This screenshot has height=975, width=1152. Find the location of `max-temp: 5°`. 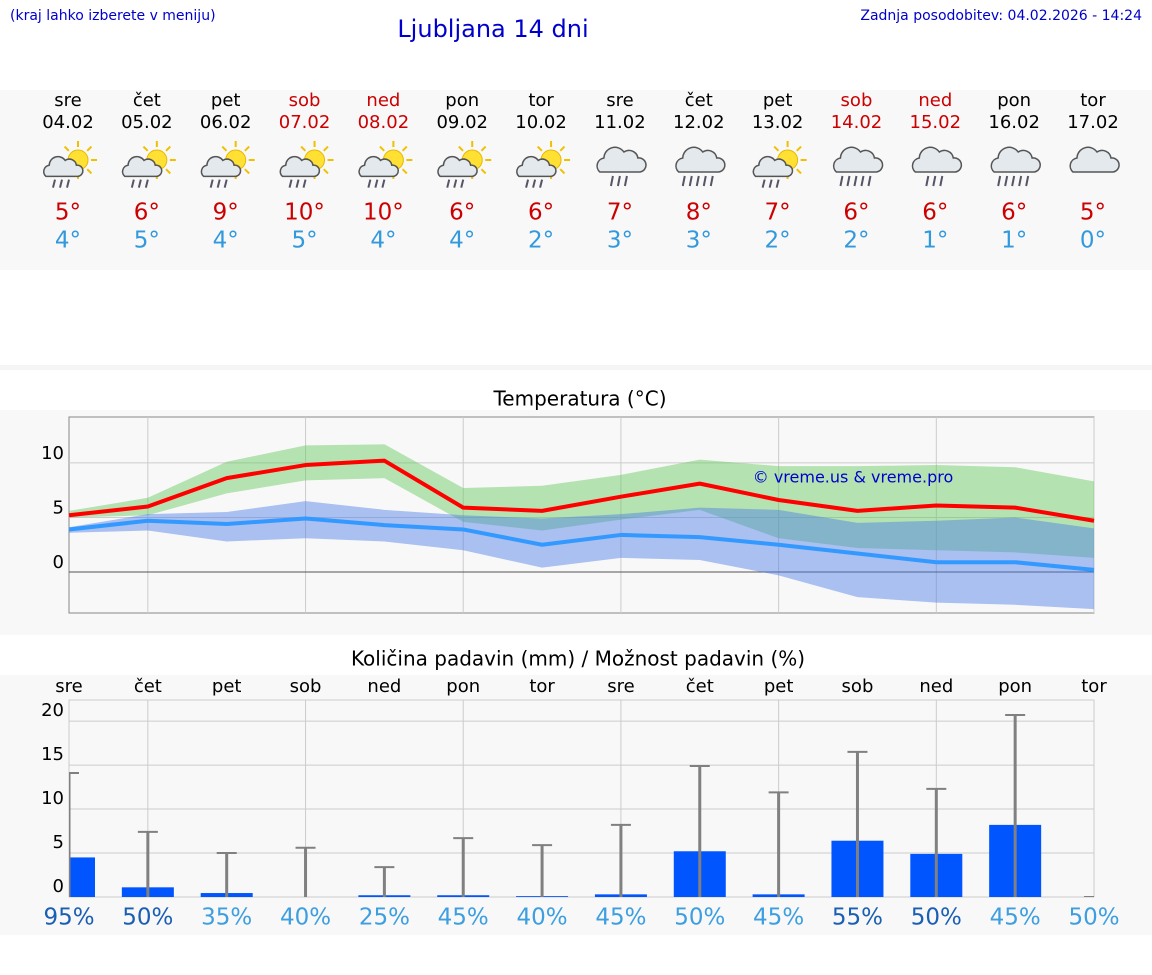

max-temp: 5° is located at coordinates (68, 213).